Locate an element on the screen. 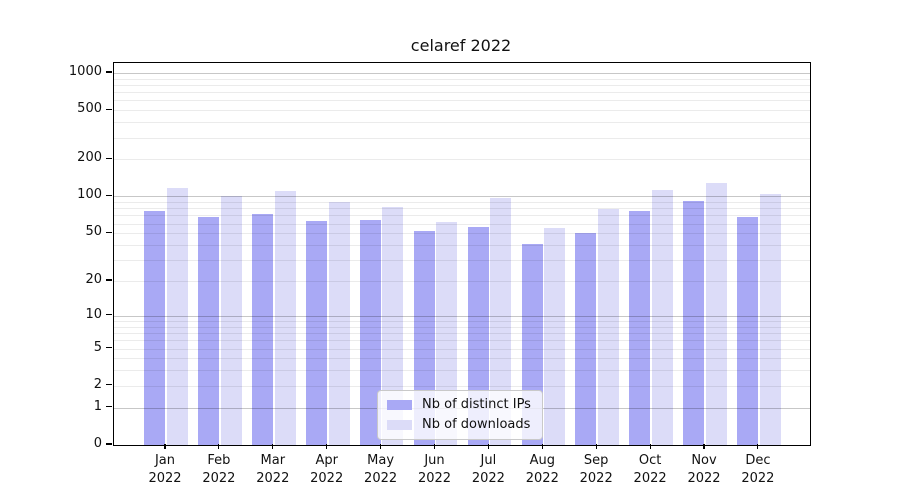  x-tick-label-mar: Mar 2022 is located at coordinates (273, 469).